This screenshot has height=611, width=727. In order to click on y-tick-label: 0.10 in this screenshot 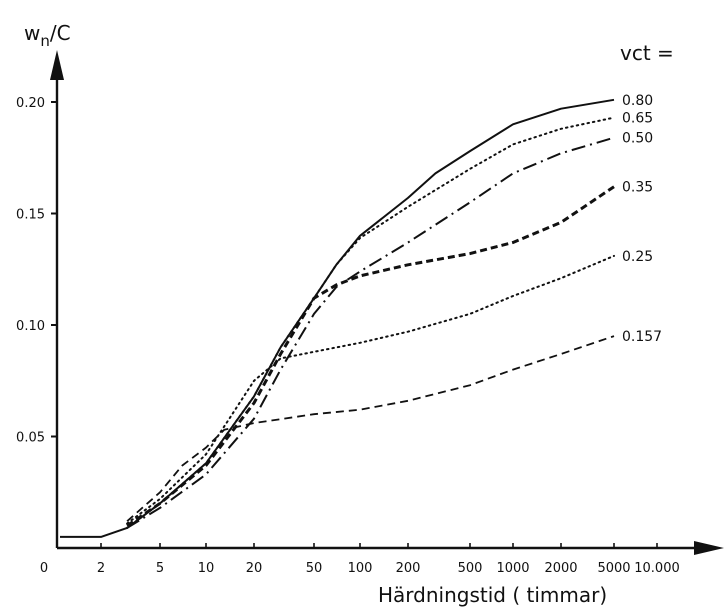, I will do `click(30, 326)`.